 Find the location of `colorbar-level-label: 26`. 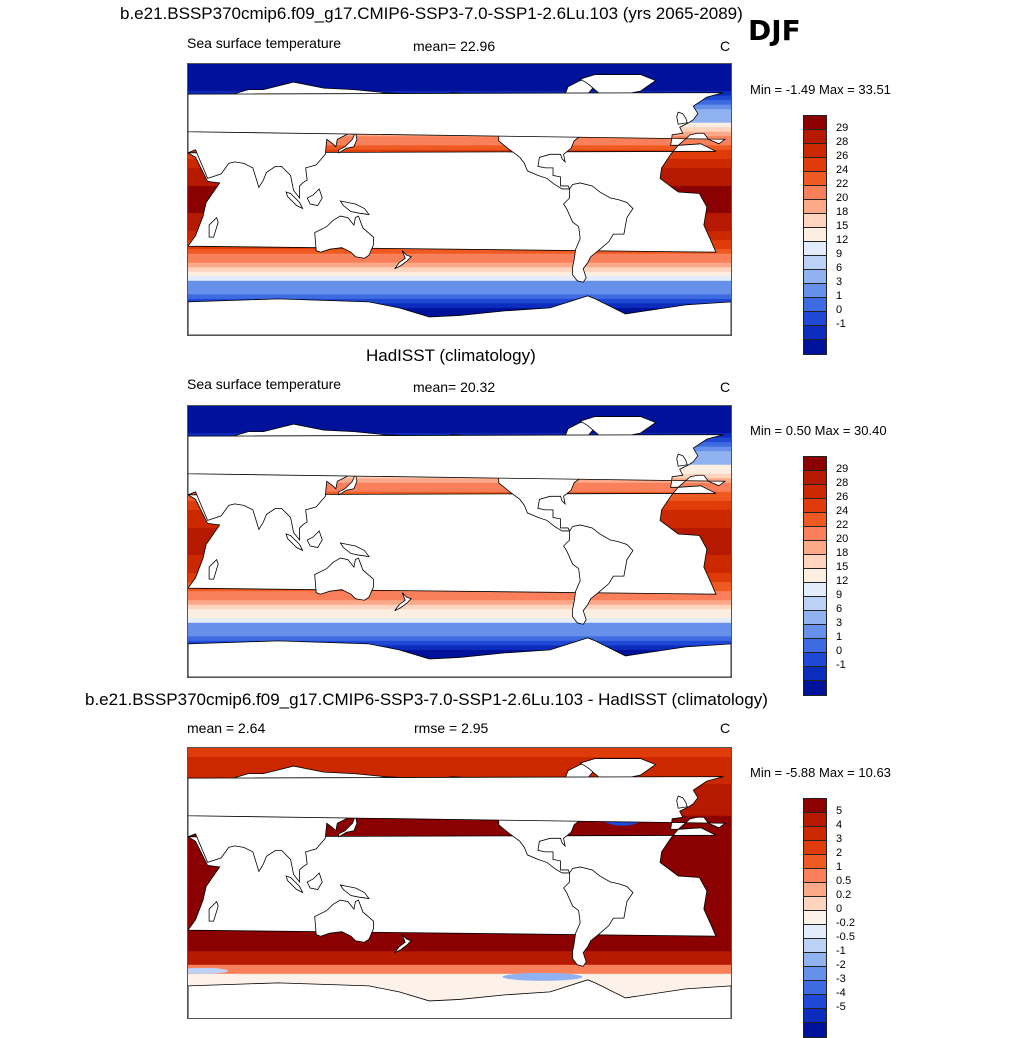

colorbar-level-label: 26 is located at coordinates (842, 156).